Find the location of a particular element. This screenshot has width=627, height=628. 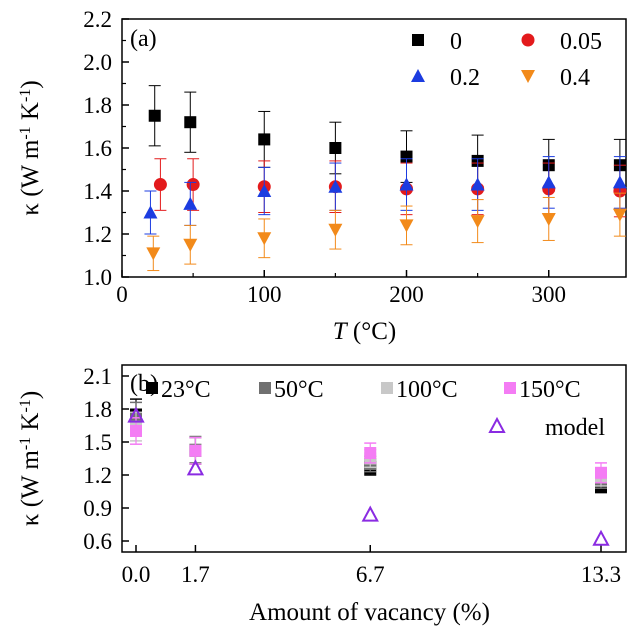

legend-label: model is located at coordinates (575, 428).